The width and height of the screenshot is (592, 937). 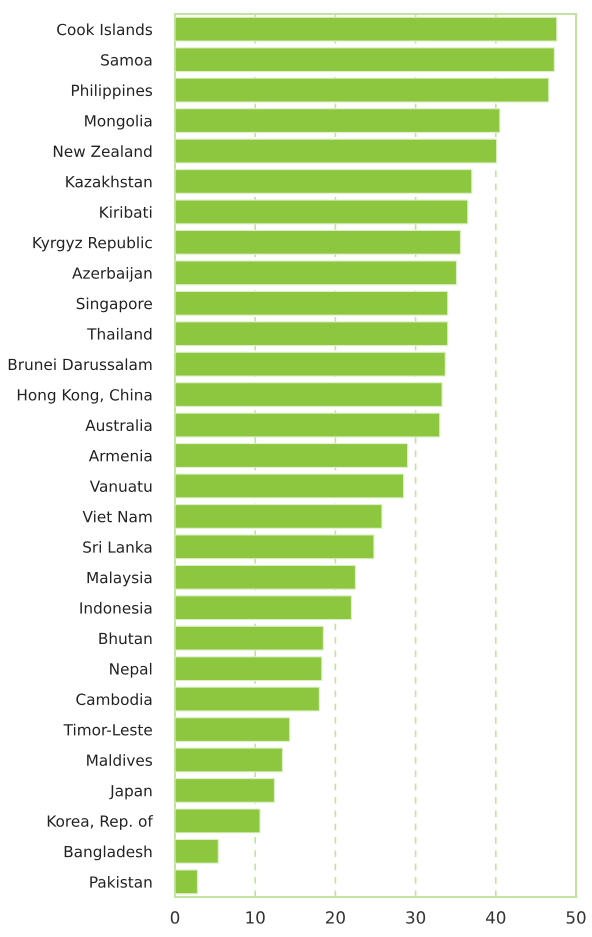 What do you see at coordinates (92, 244) in the screenshot?
I see `y-tick-label: Kyrgyz Republic` at bounding box center [92, 244].